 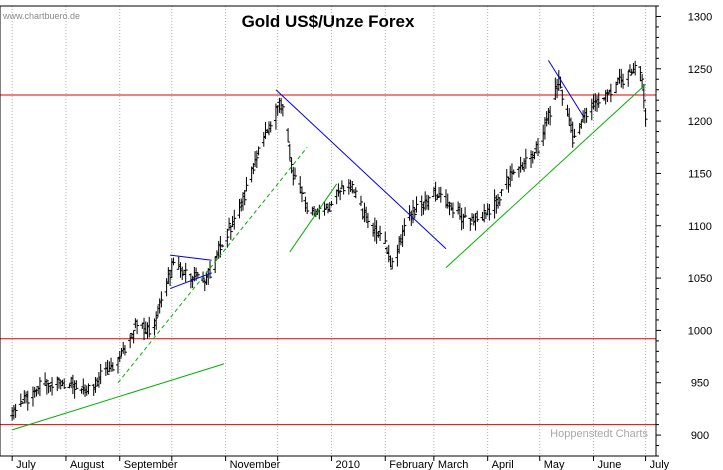 I want to click on y-tick-label: 900, so click(x=700, y=436).